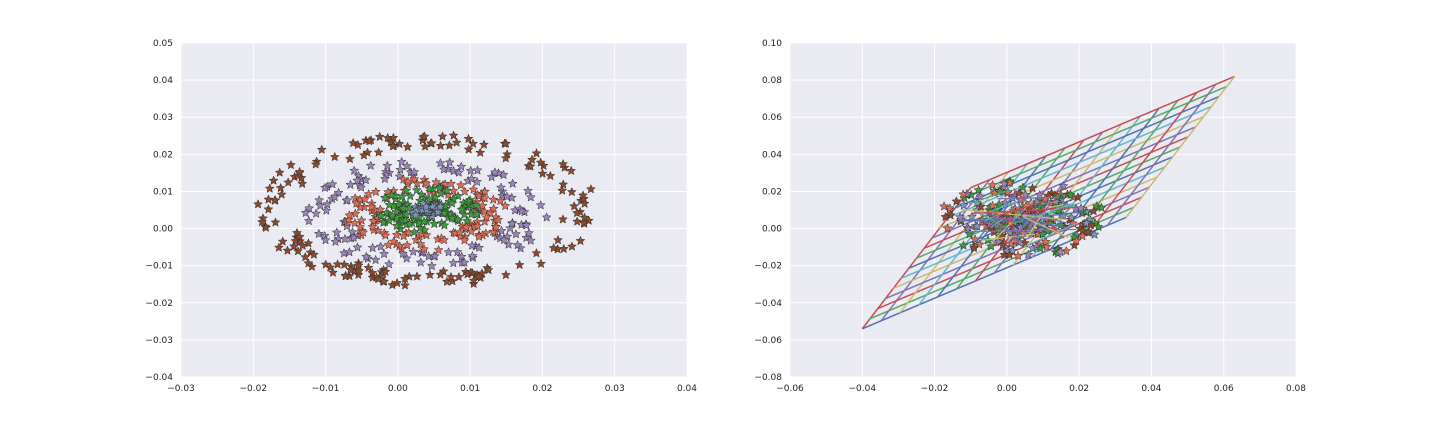 Image resolution: width=1440 pixels, height=432 pixels. I want to click on x-tick-label: 0.08, so click(1296, 389).